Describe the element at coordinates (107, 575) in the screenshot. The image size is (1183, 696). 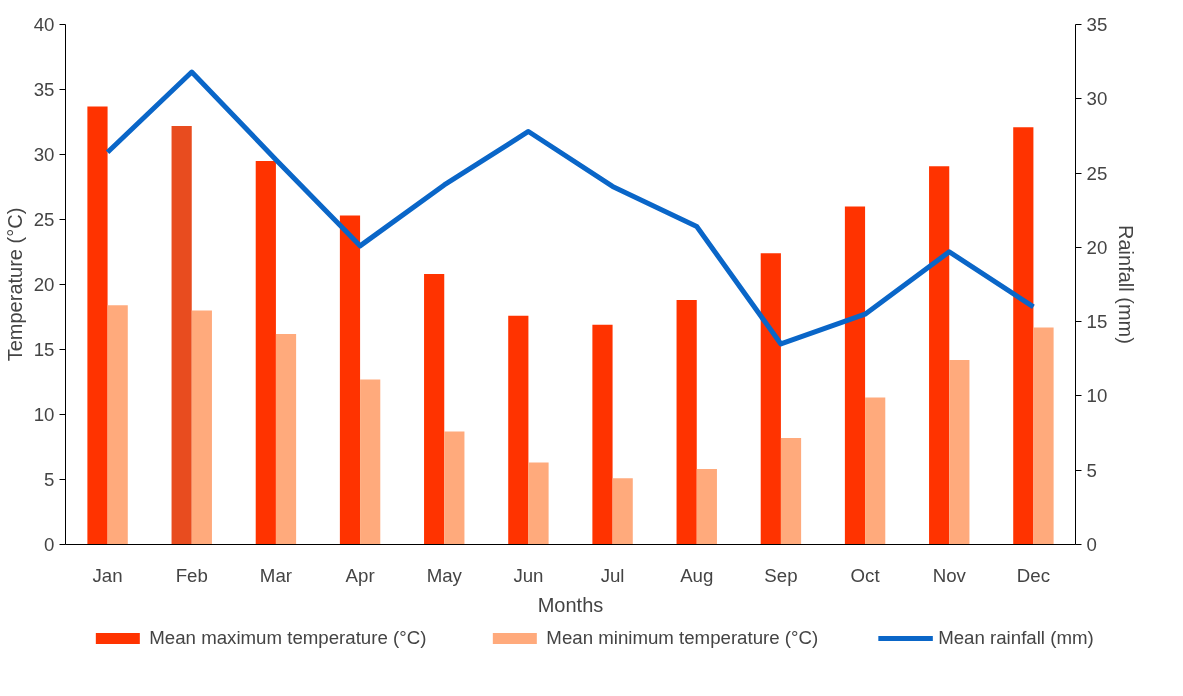
I see `x-tick-label: Jan` at that location.